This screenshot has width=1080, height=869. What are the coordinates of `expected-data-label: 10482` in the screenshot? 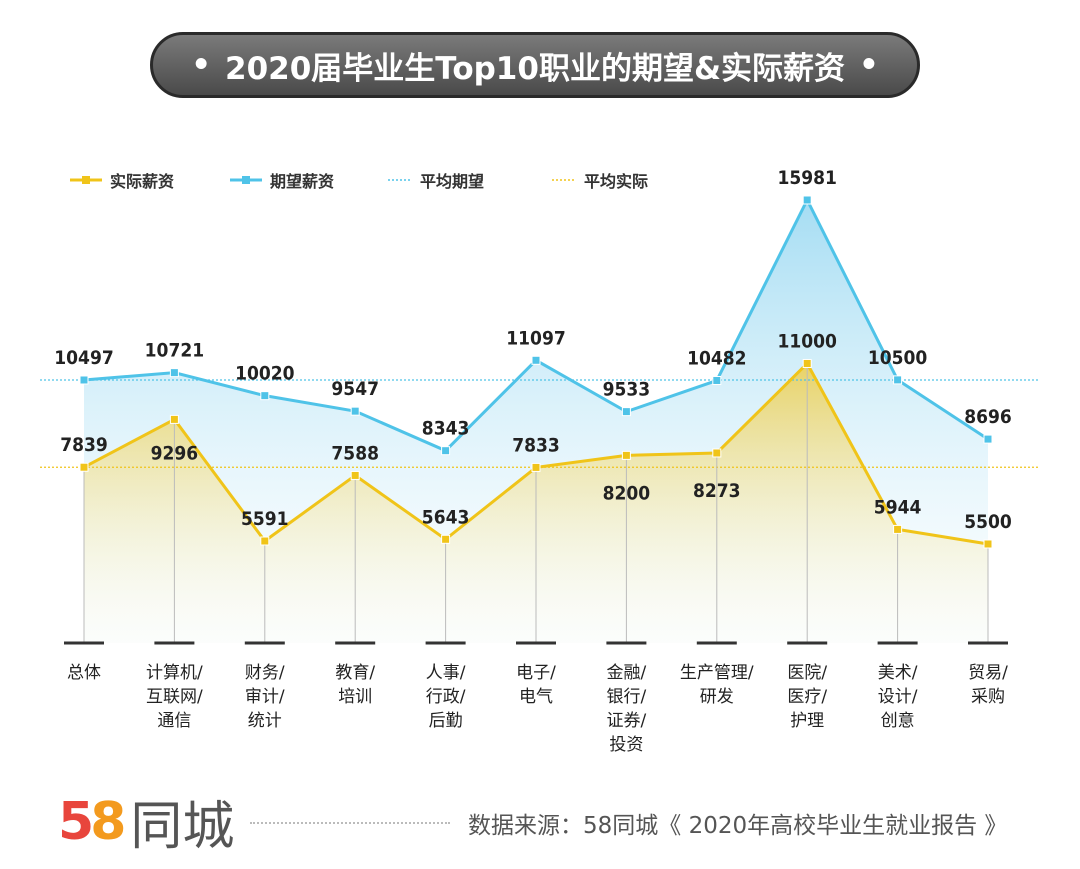 It's located at (716, 358).